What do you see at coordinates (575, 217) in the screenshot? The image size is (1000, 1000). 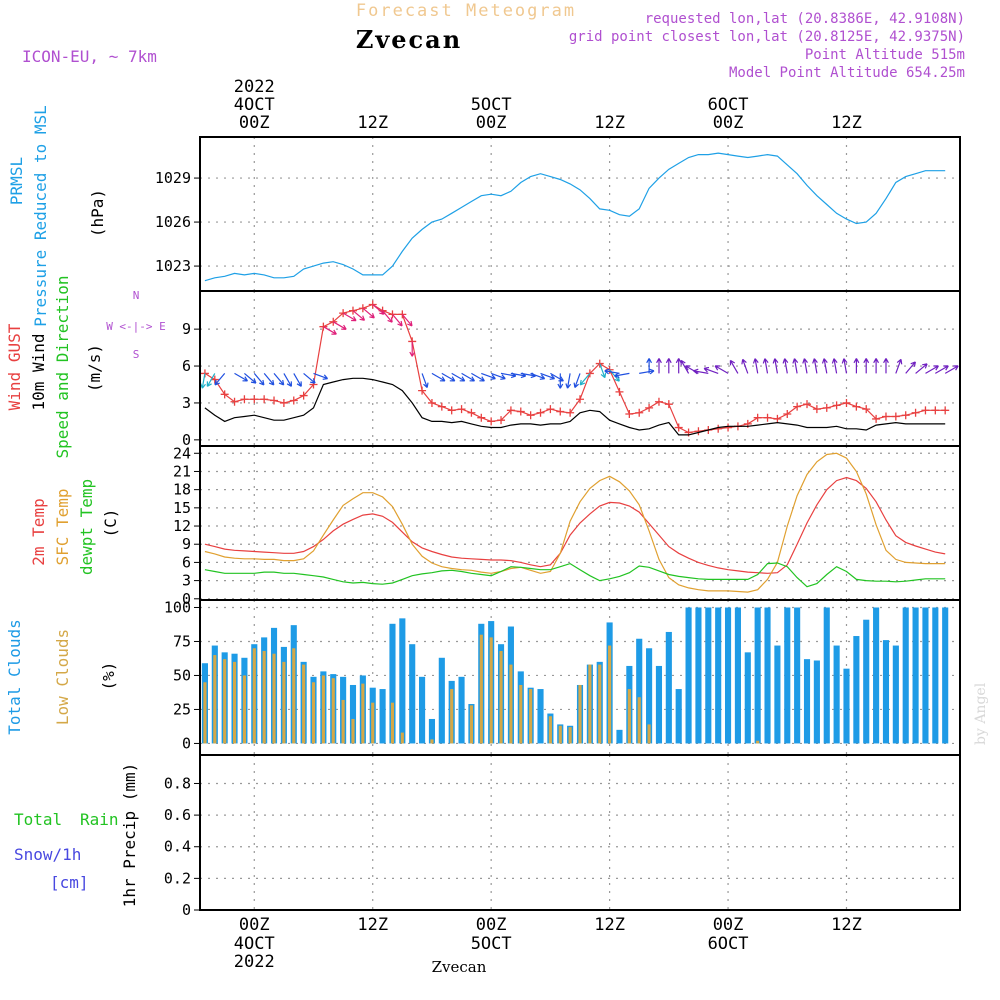 I see `series-line-prmsl` at bounding box center [575, 217].